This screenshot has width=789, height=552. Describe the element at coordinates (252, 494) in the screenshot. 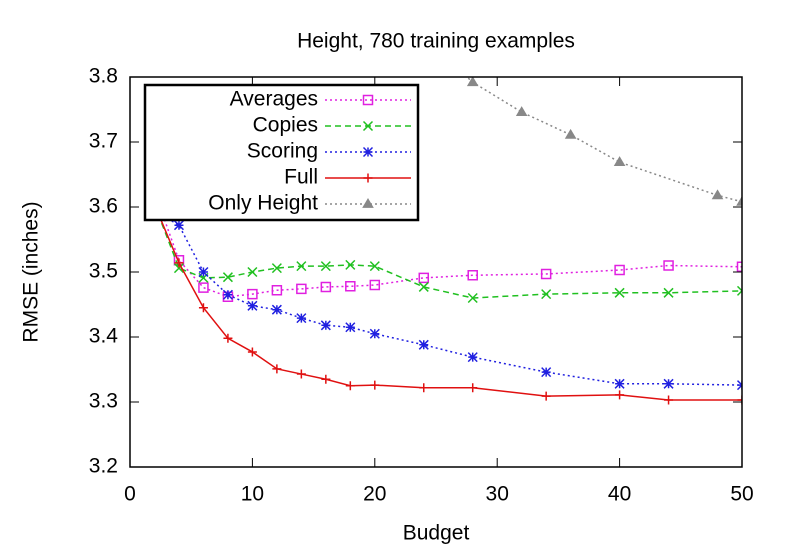

I see `x-tick-label: 10` at that location.